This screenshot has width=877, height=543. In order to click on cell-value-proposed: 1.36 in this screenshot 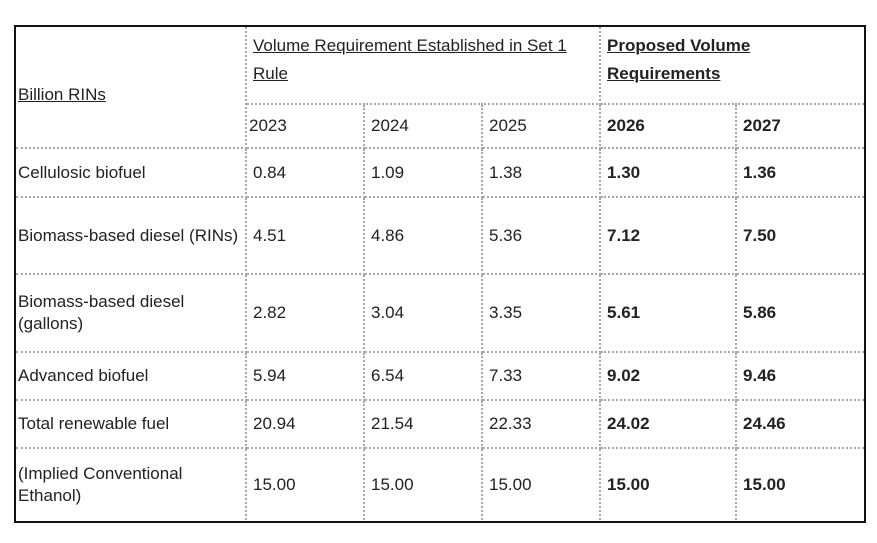, I will do `click(800, 172)`.